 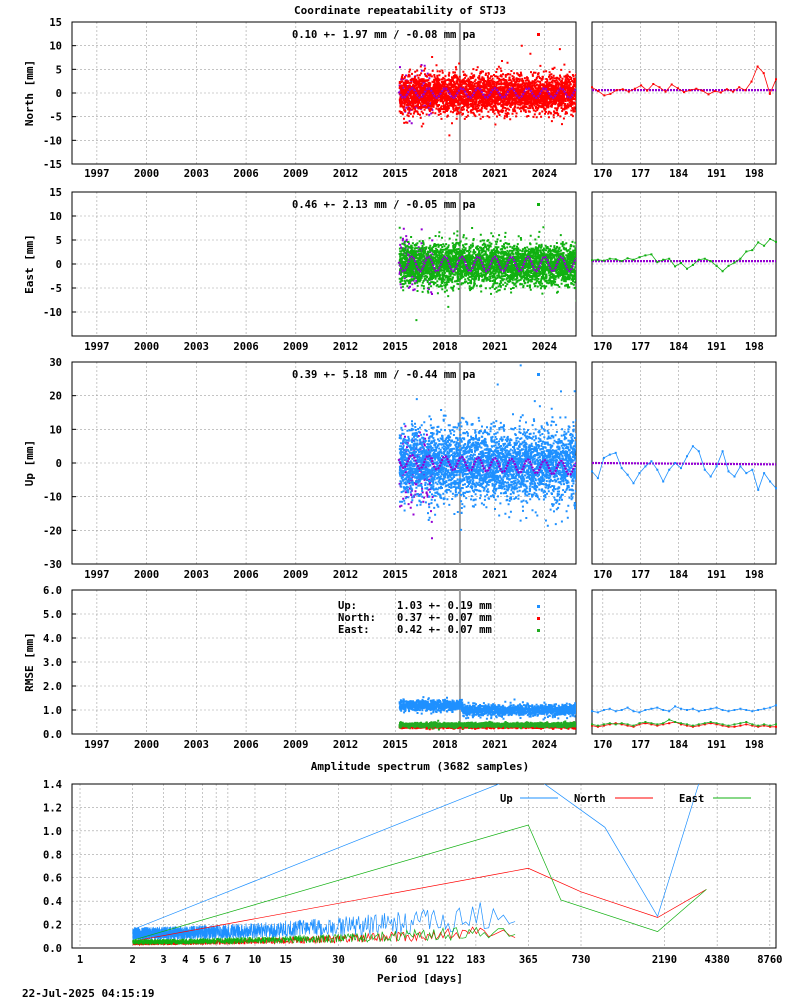 I want to click on spectrum-legend-label: East, so click(x=691, y=799).